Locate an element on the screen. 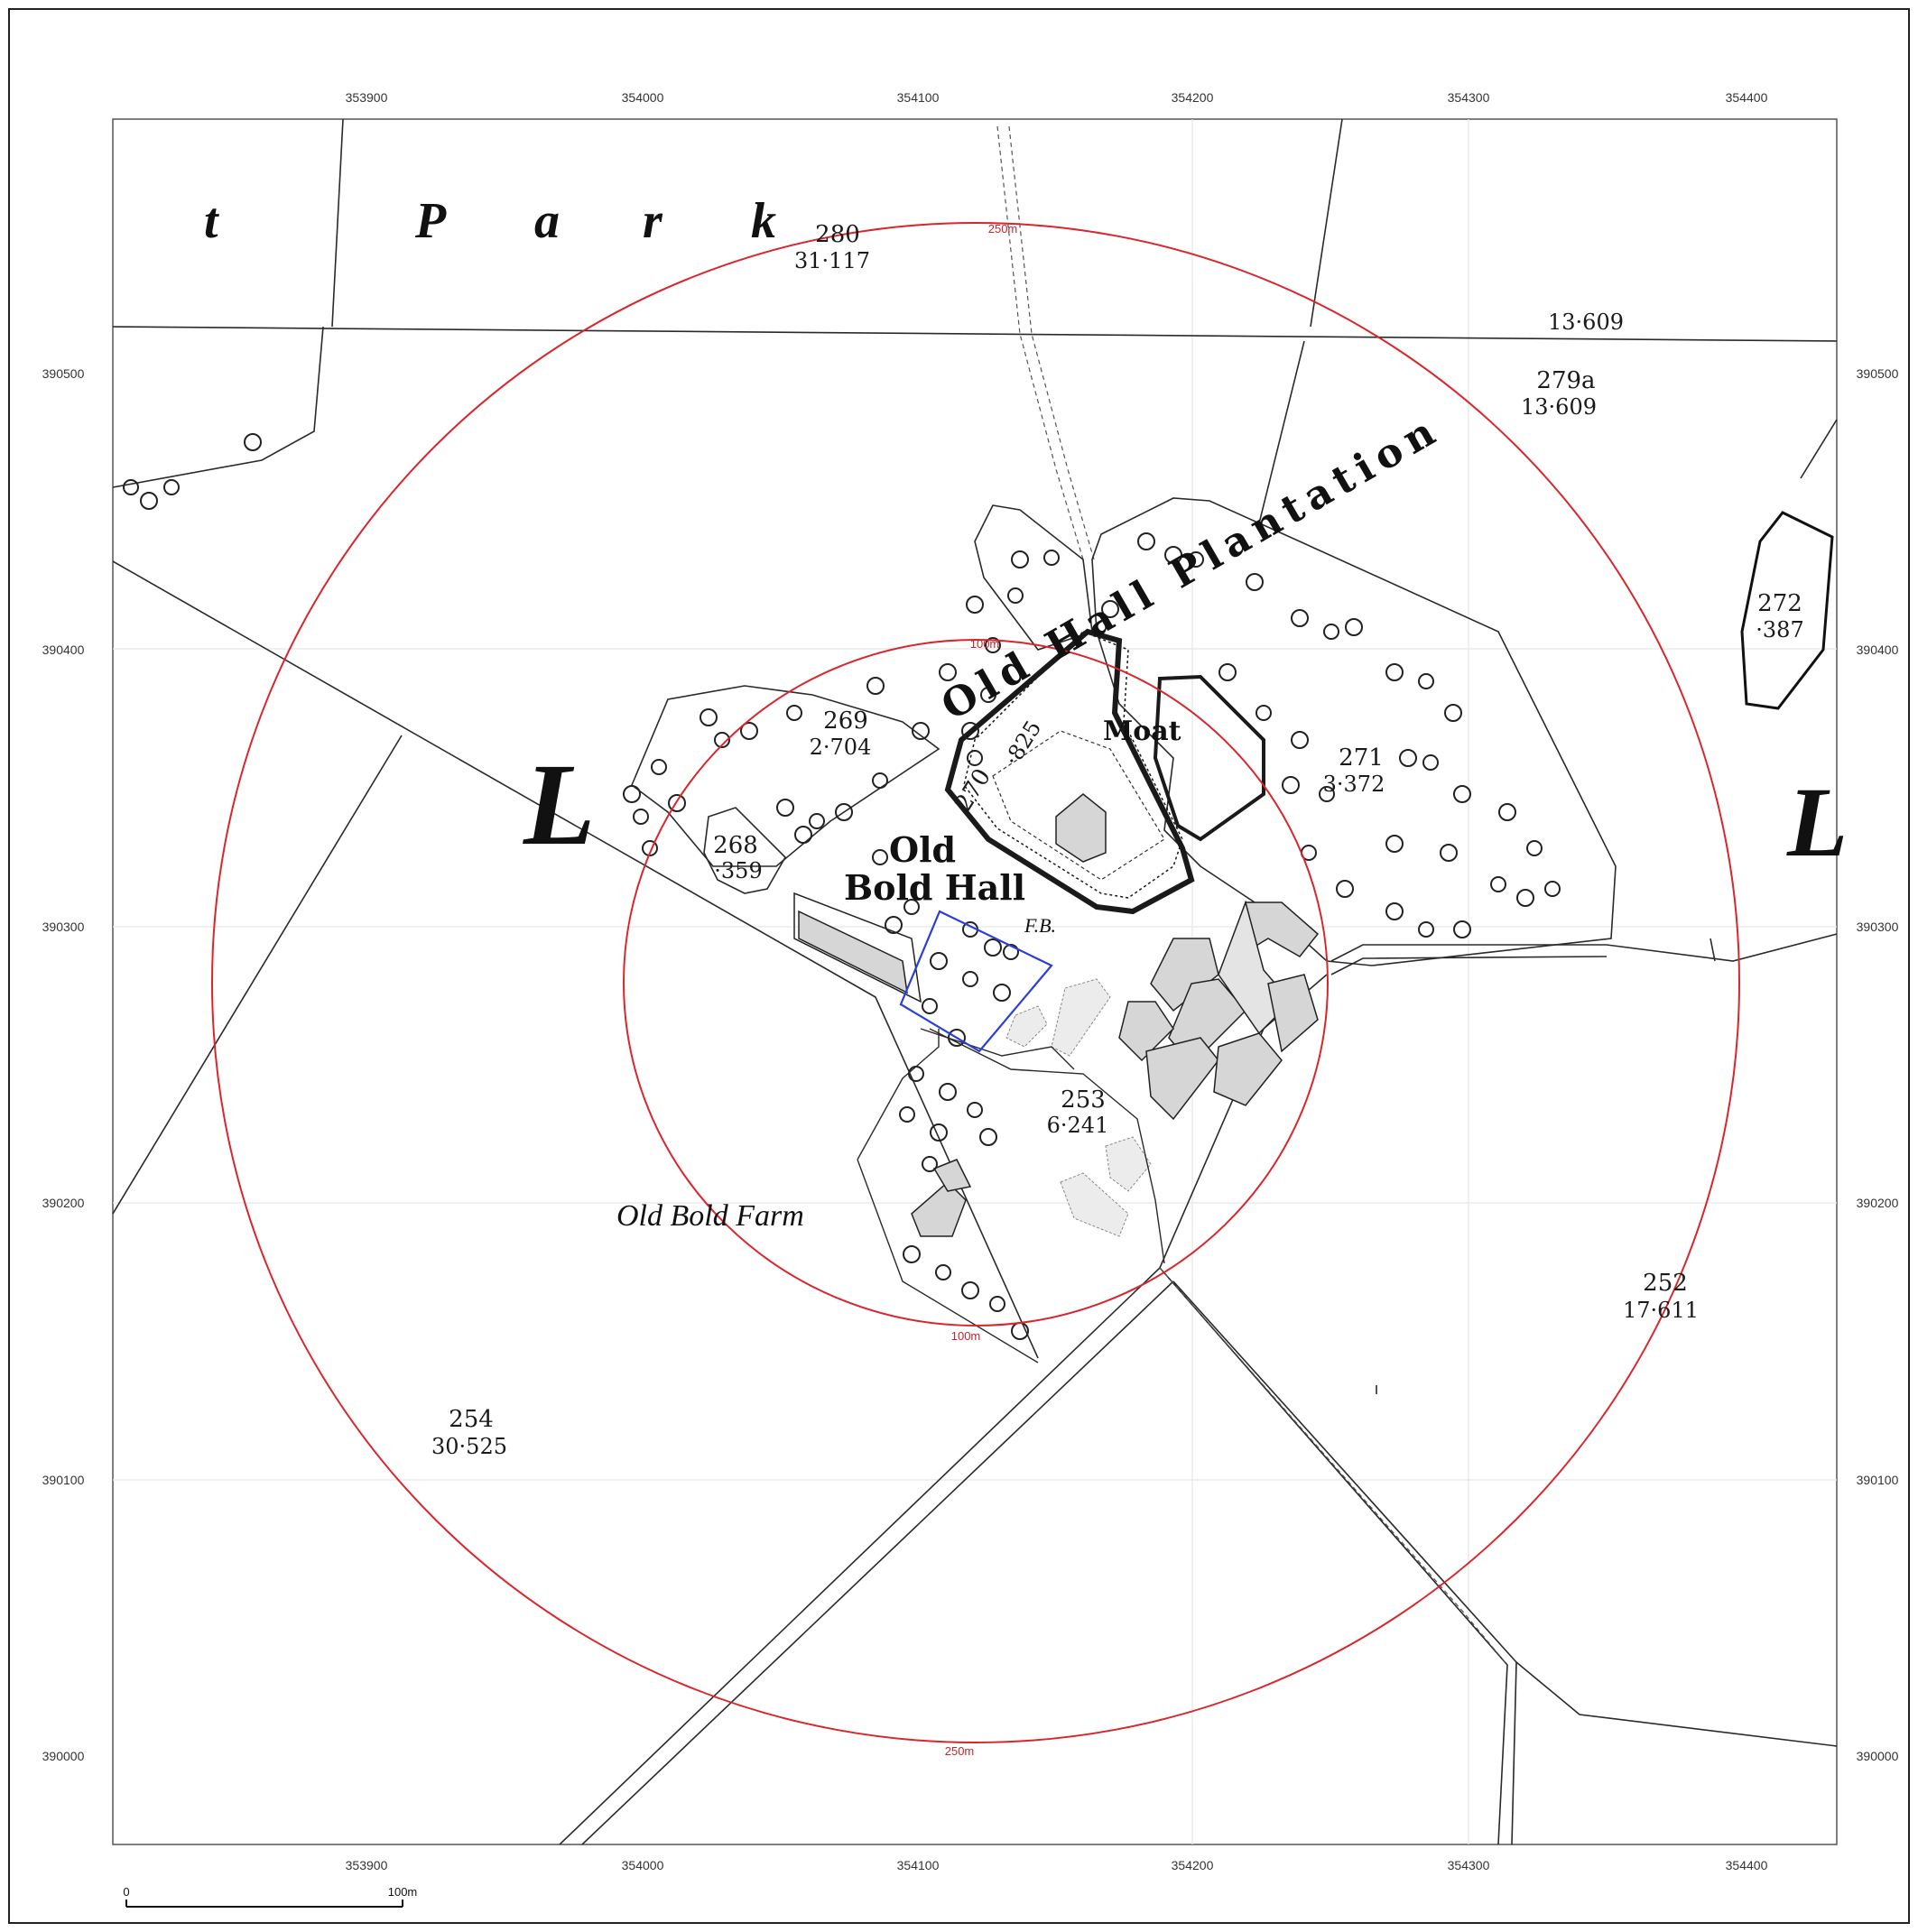  farm-tracks is located at coordinates (1011, 1195).